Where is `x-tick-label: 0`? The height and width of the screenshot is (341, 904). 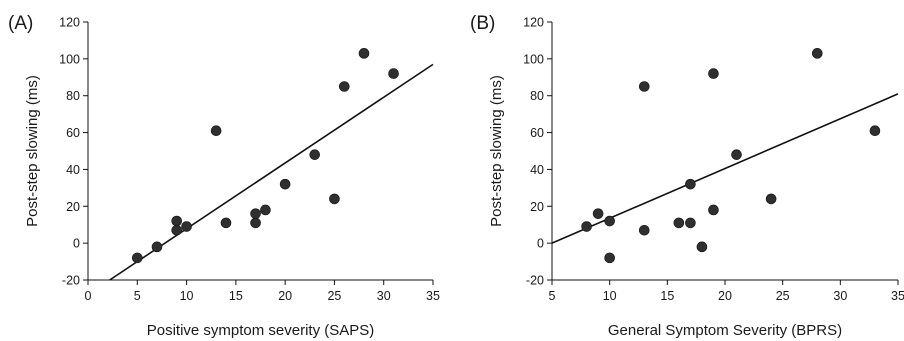 x-tick-label: 0 is located at coordinates (88, 296).